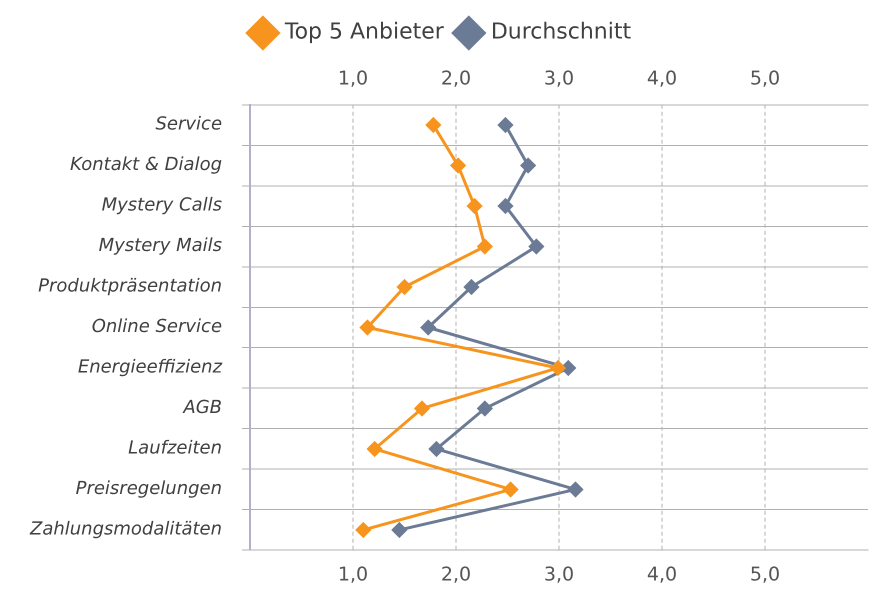 Image resolution: width=885 pixels, height=609 pixels. Describe the element at coordinates (456, 78) in the screenshot. I see `x2-tick-label: 2,0` at that location.